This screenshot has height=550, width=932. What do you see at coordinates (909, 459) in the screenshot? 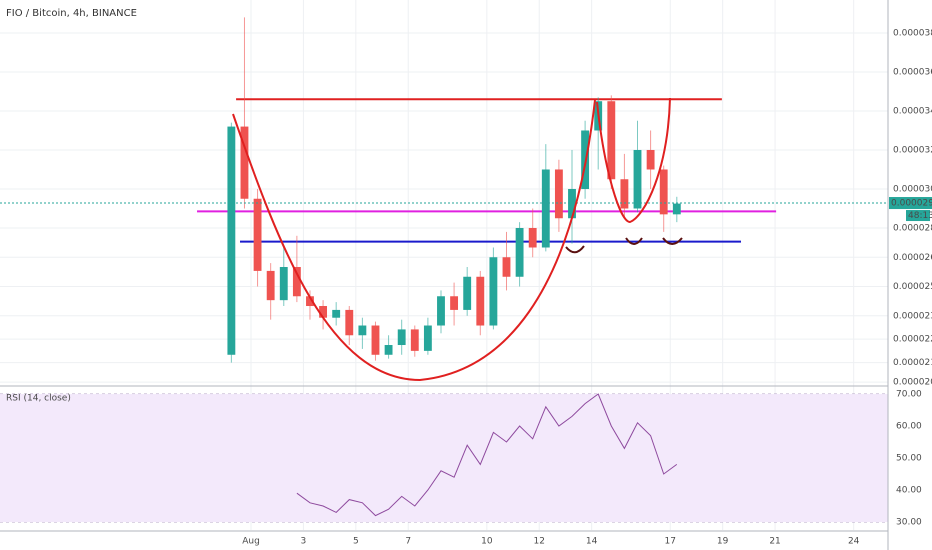
I see `rsi-tick-label: 50.00` at bounding box center [909, 459].